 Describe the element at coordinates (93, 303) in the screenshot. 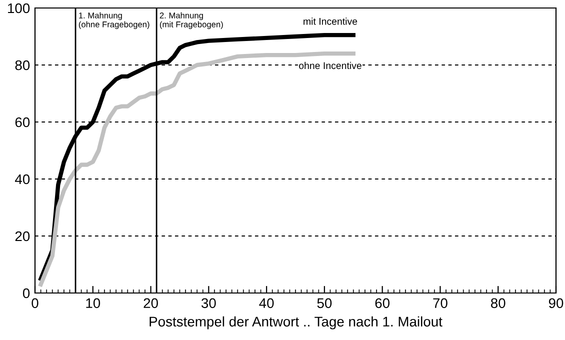

I see `x-tick-label: 10` at that location.